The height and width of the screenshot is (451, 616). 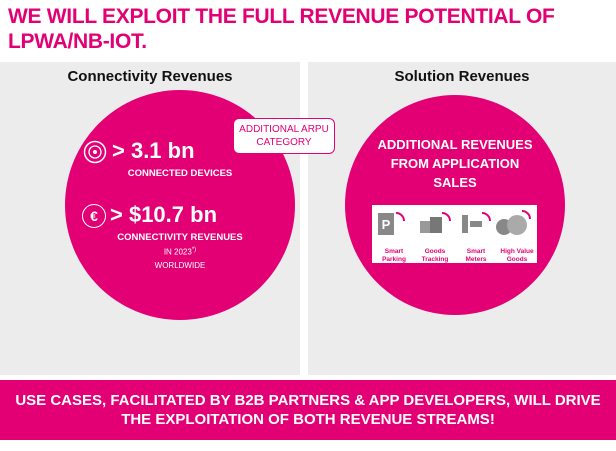 What do you see at coordinates (164, 214) in the screenshot?
I see `stat2-value: > $10.7 bn` at bounding box center [164, 214].